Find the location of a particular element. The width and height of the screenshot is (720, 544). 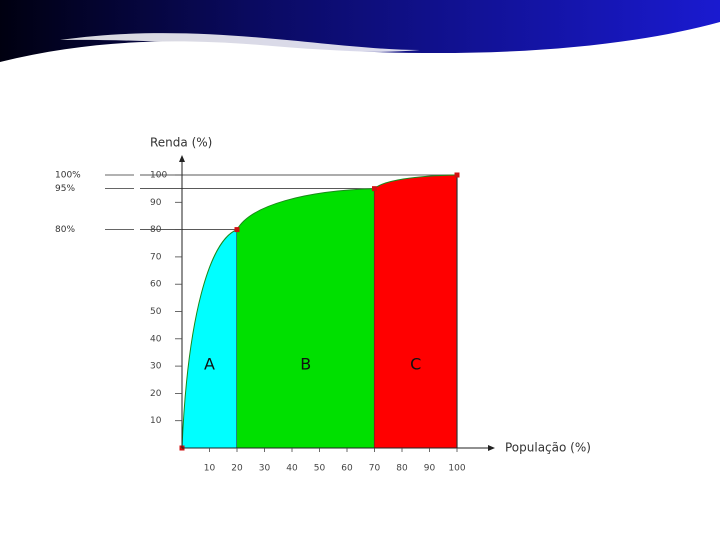

y-tick-label: 70 is located at coordinates (156, 257).